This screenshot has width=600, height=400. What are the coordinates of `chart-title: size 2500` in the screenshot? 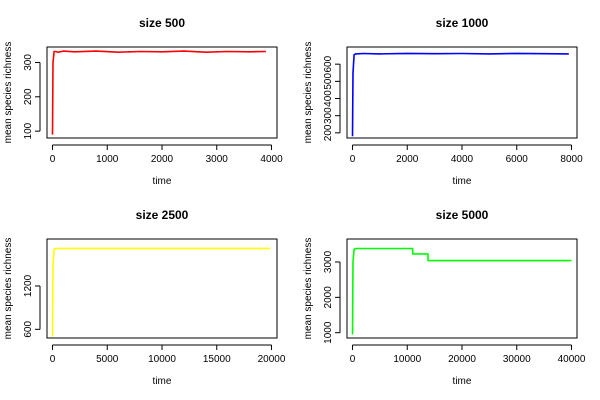 It's located at (162, 215).